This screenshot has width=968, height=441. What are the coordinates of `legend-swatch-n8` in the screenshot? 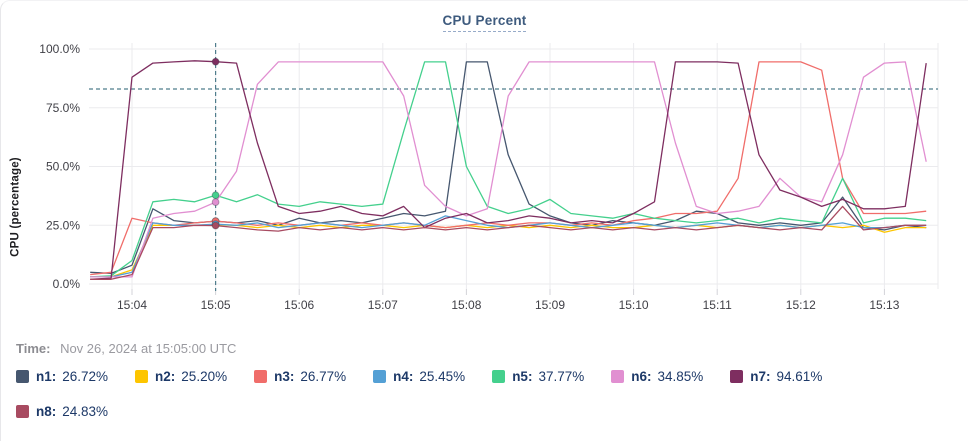 It's located at (22, 411).